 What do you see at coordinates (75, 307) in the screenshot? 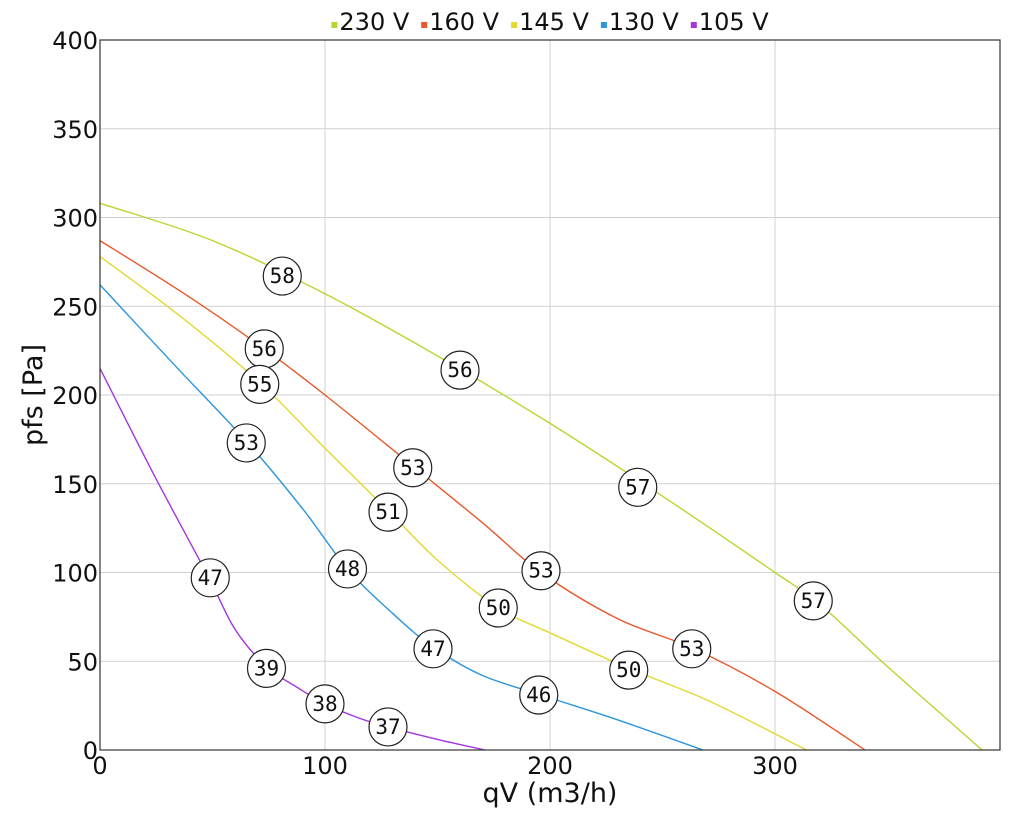
I see `y-tick-label: 250` at bounding box center [75, 307].